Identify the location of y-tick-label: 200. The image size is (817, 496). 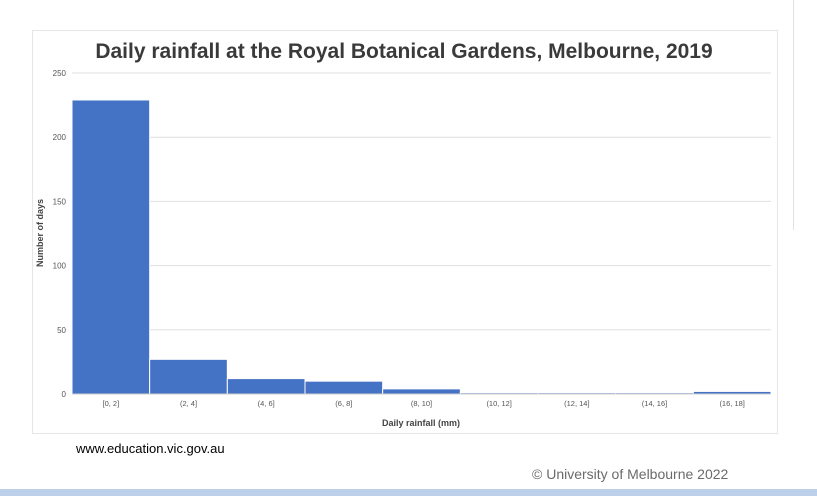
(60, 137).